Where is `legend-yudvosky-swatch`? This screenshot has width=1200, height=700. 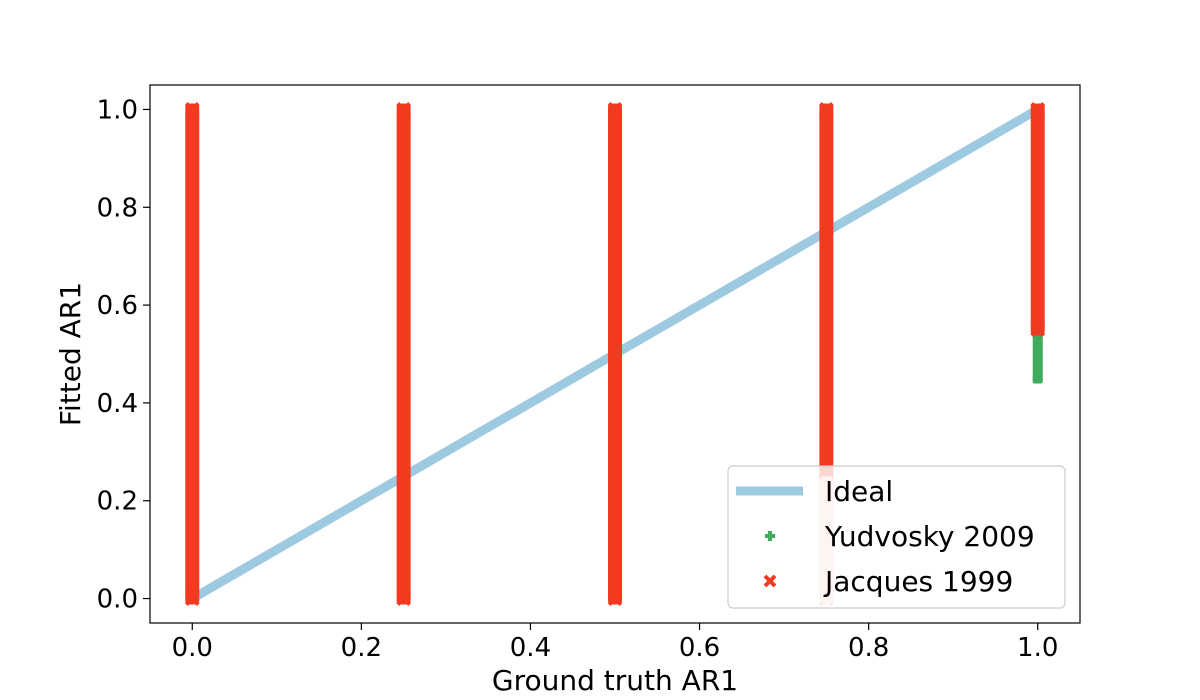 legend-yudvosky-swatch is located at coordinates (770, 536).